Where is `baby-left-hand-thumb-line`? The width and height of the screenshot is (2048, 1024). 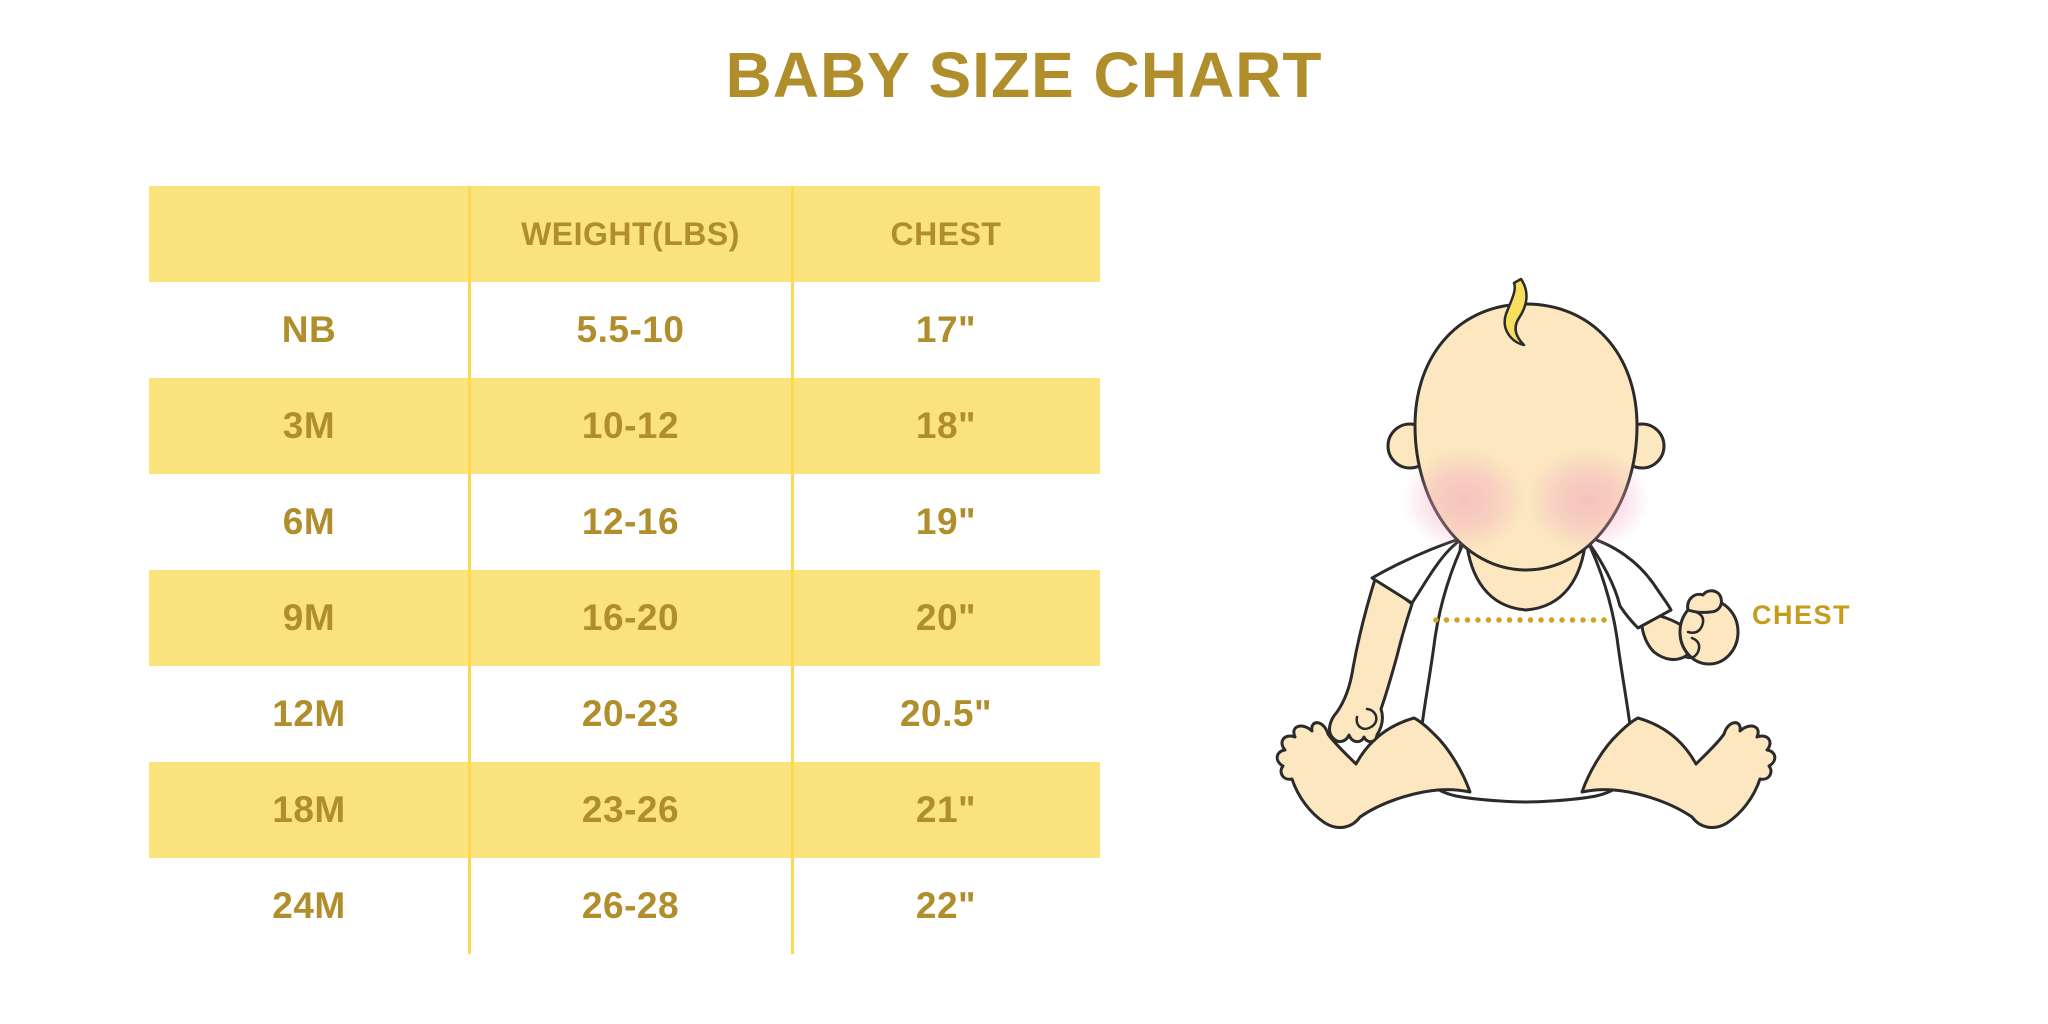
baby-left-hand-thumb-line is located at coordinates (1366, 719).